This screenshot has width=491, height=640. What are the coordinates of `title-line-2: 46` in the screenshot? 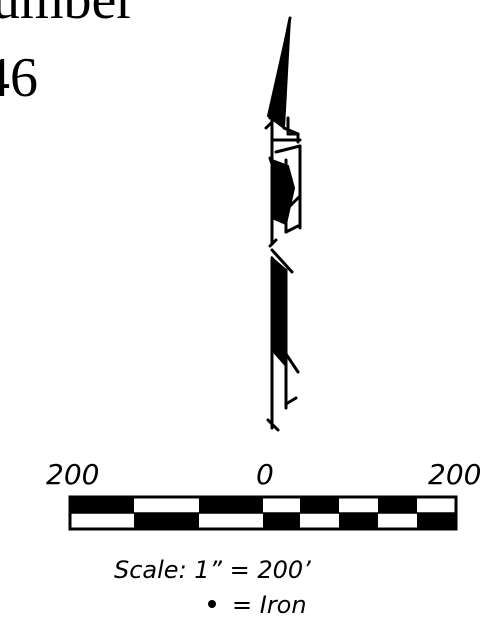 It's located at (19, 78).